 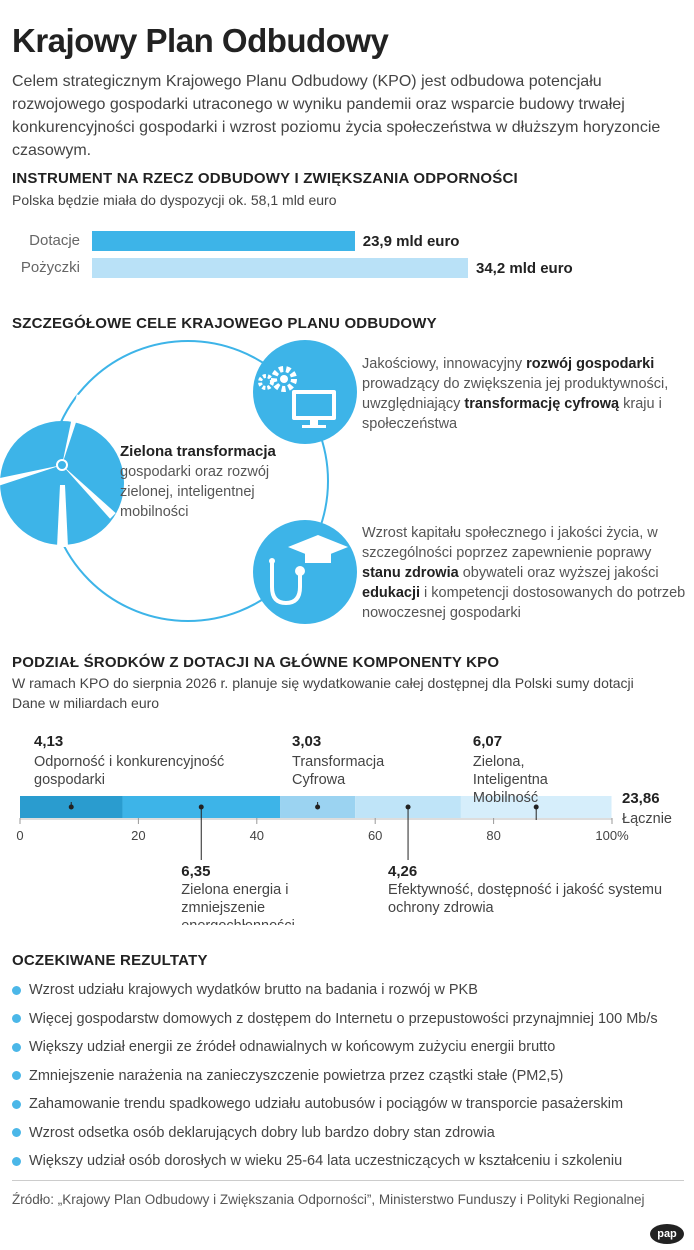 I want to click on tick-label-5: 100%, so click(x=612, y=835).